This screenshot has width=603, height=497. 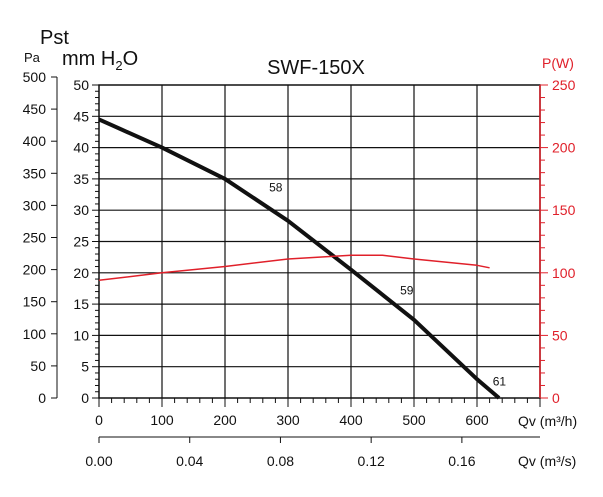 I want to click on y-label-pa: Pa, so click(x=32, y=57).